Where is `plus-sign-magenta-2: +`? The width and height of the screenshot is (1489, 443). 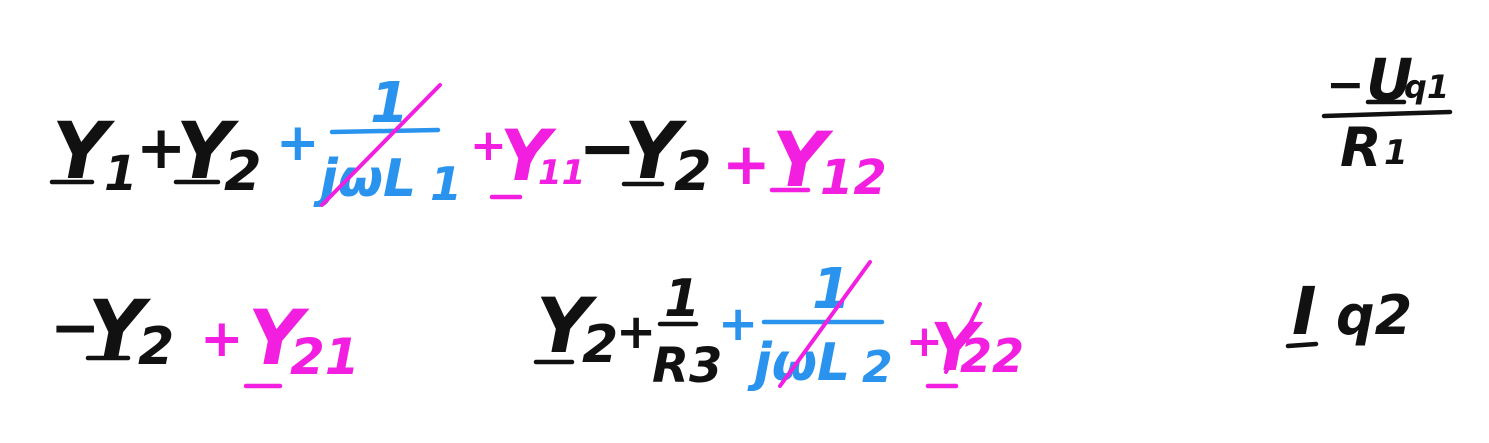
plus-sign-magenta-2: + is located at coordinates (746, 164).